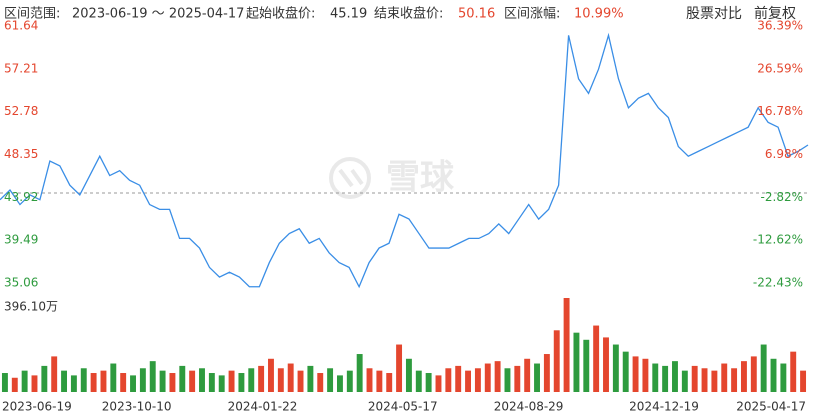  I want to click on volume-tick-label: 396.10万, so click(31, 307).